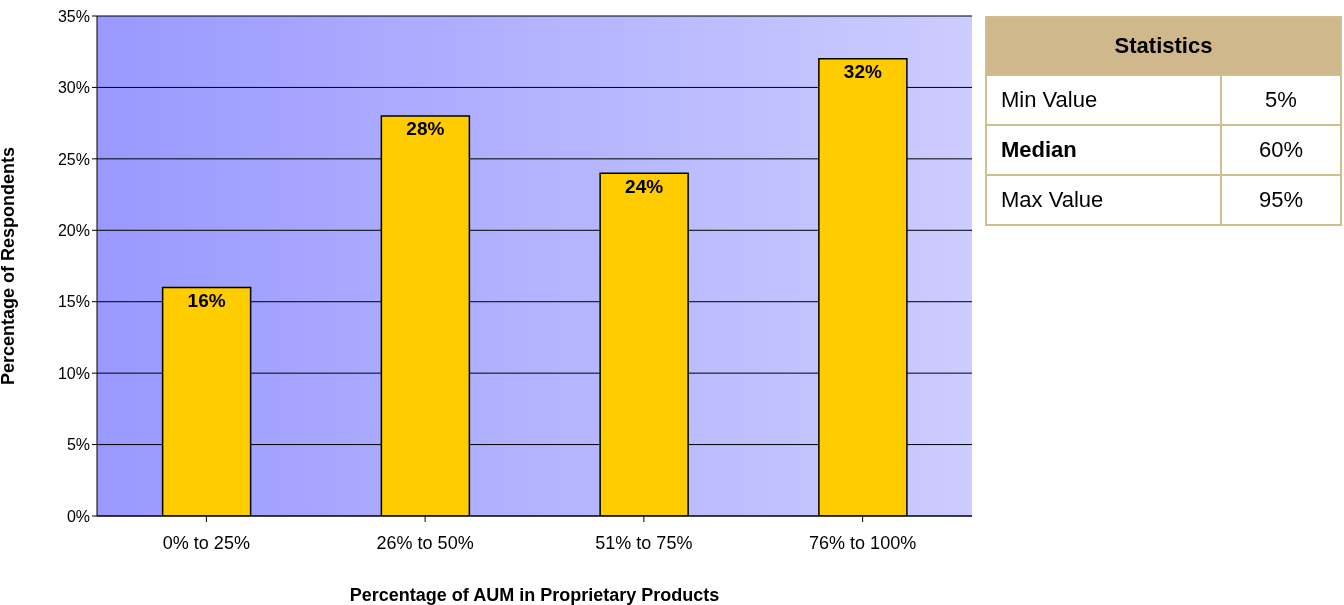 The image size is (1344, 605). What do you see at coordinates (862, 72) in the screenshot?
I see `data-label: 32%` at bounding box center [862, 72].